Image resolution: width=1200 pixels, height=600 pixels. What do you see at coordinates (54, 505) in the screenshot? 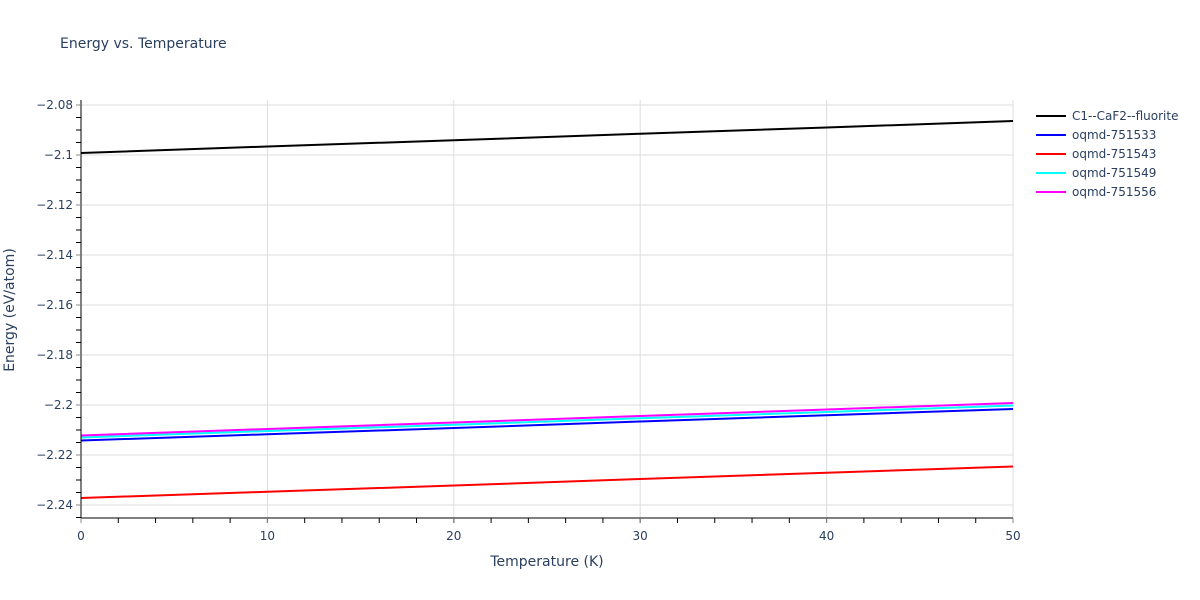
I see `y-tick-label: −2.24` at bounding box center [54, 505].